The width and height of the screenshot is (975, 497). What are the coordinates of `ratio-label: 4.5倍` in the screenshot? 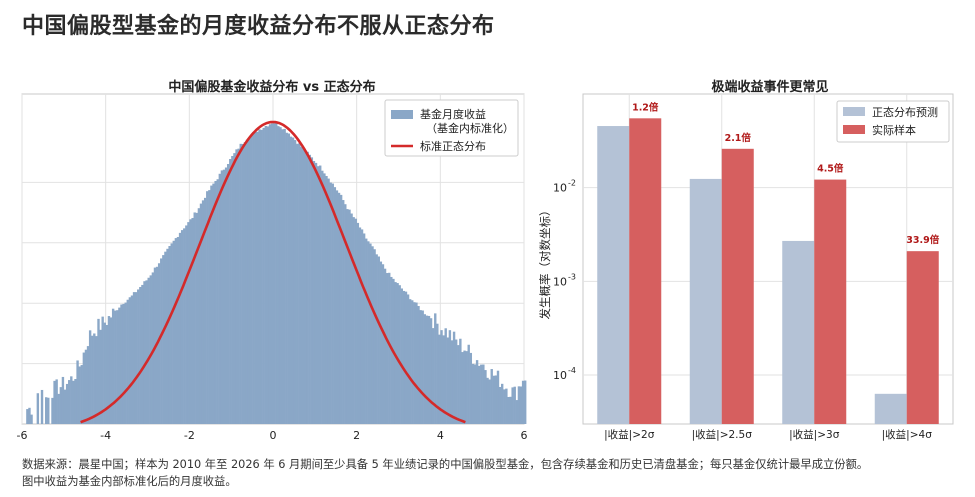 It's located at (830, 169).